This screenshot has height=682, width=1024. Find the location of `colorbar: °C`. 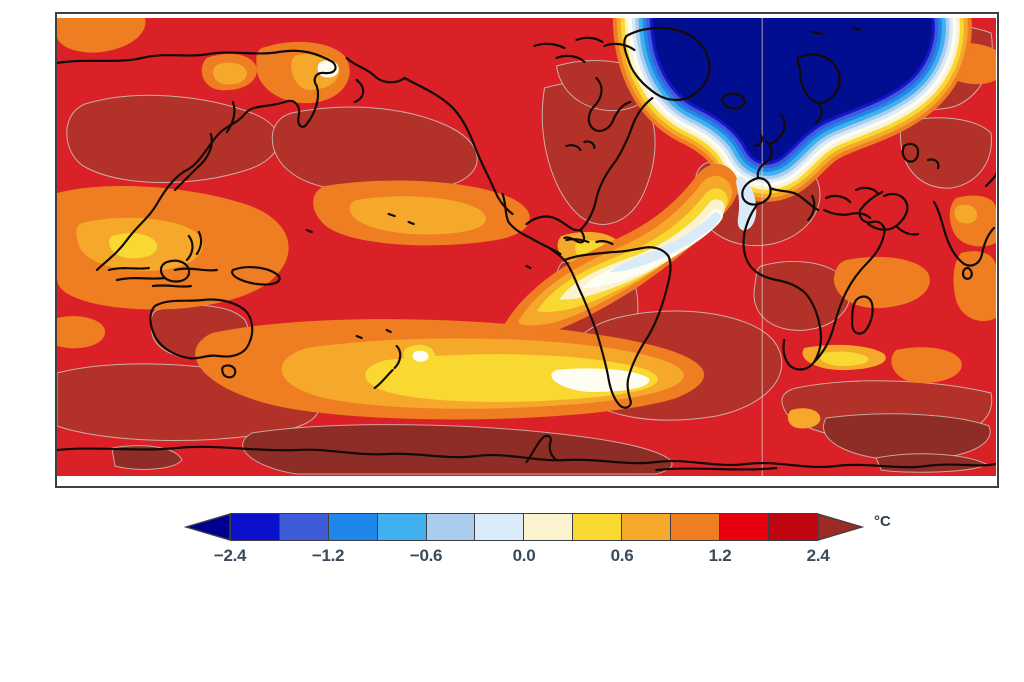

colorbar: °C is located at coordinates (537, 527).